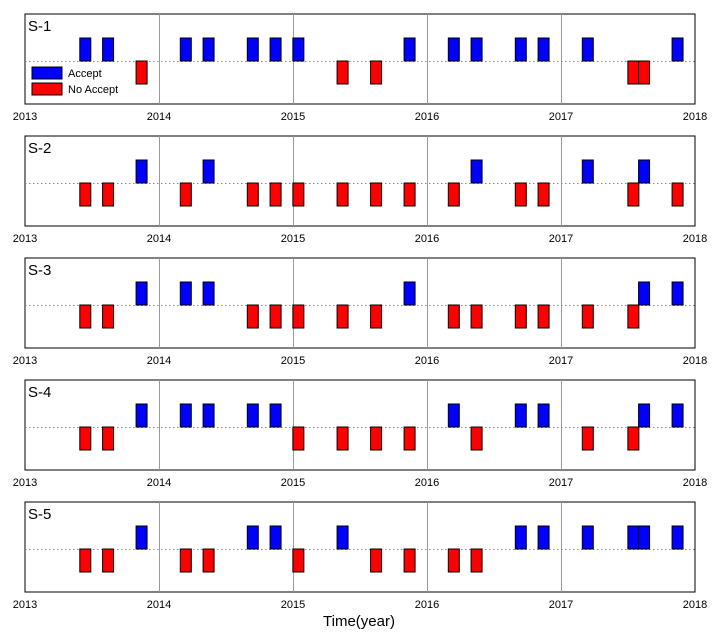 The height and width of the screenshot is (635, 718). Describe the element at coordinates (93, 90) in the screenshot. I see `legend-label: No Accept` at that location.